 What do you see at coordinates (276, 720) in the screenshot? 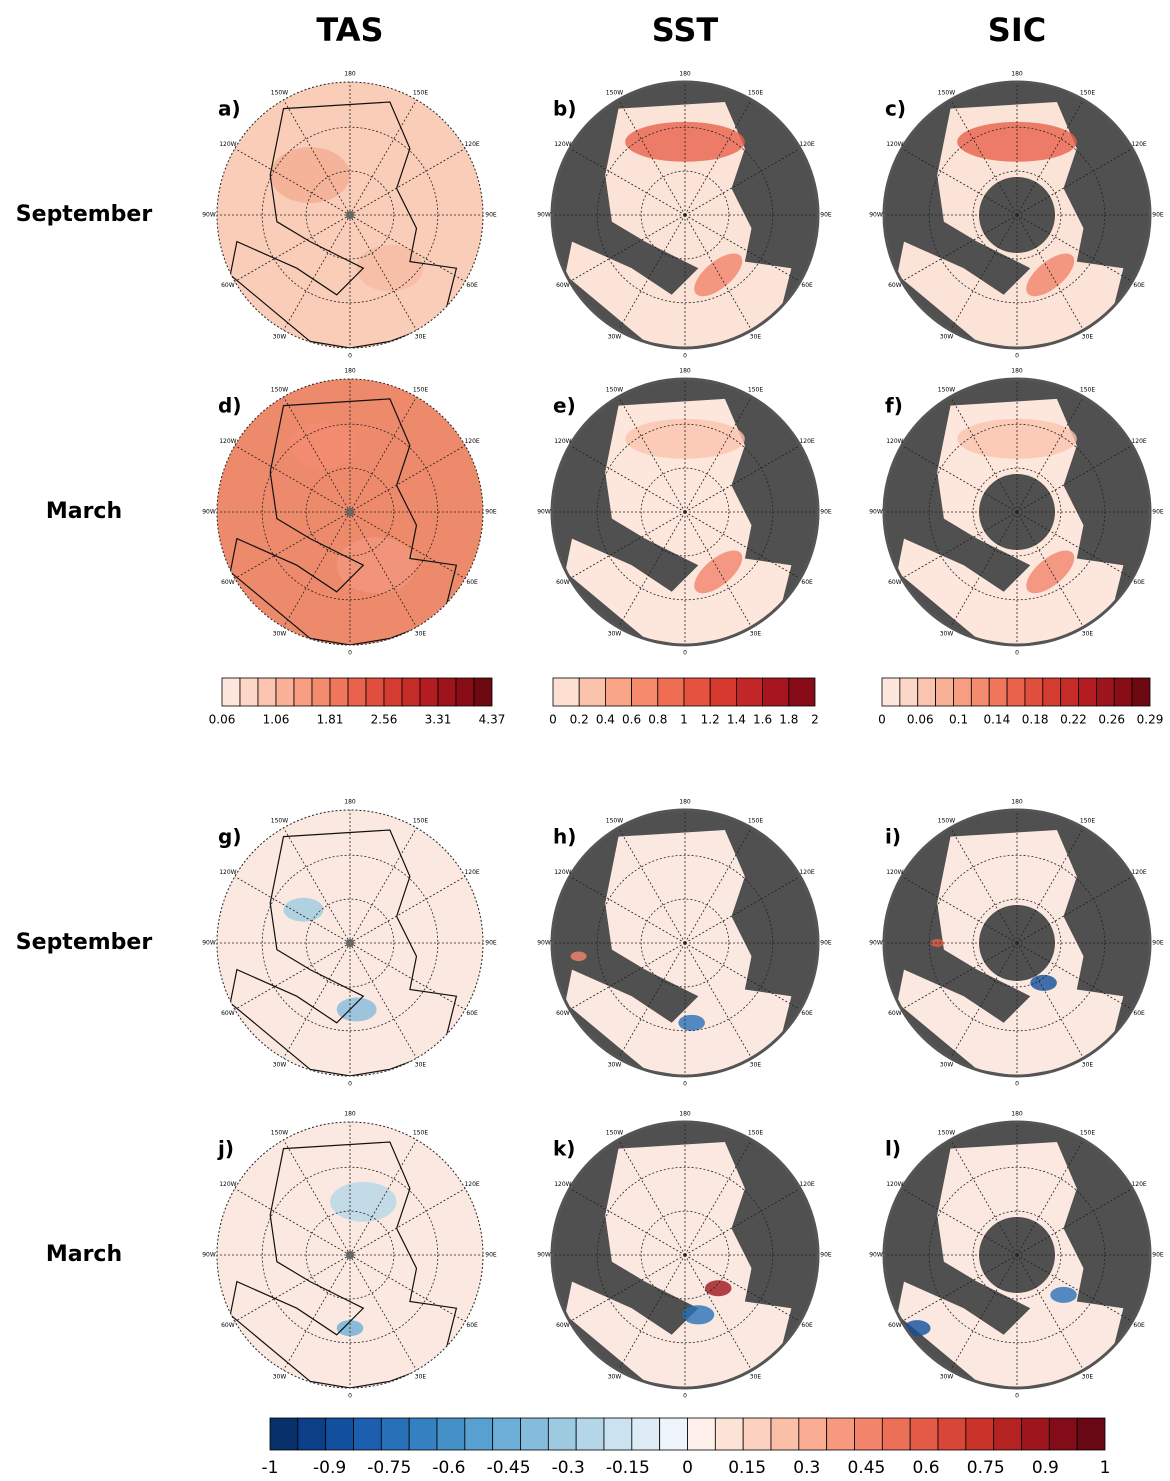
I see `colorbar-tick-label: 1.06` at bounding box center [276, 720].